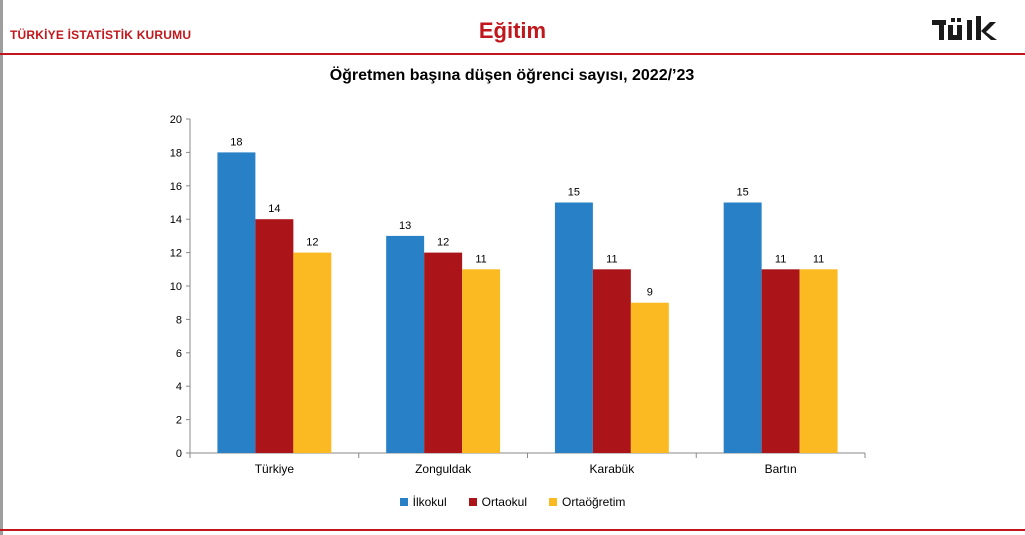  What do you see at coordinates (964, 28) in the screenshot?
I see `tuik-logo` at bounding box center [964, 28].